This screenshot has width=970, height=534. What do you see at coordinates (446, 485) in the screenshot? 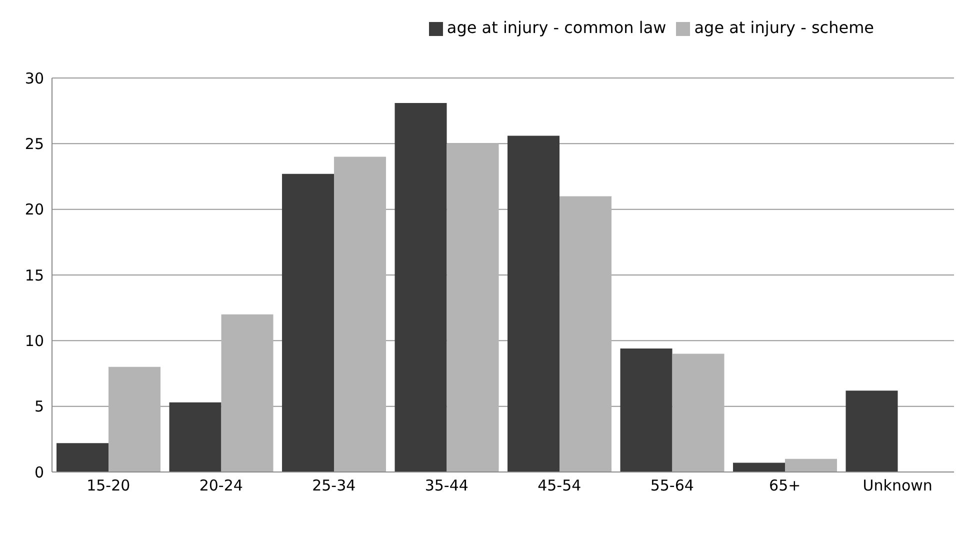
I see `x-tick-label: 35-44` at bounding box center [446, 485].